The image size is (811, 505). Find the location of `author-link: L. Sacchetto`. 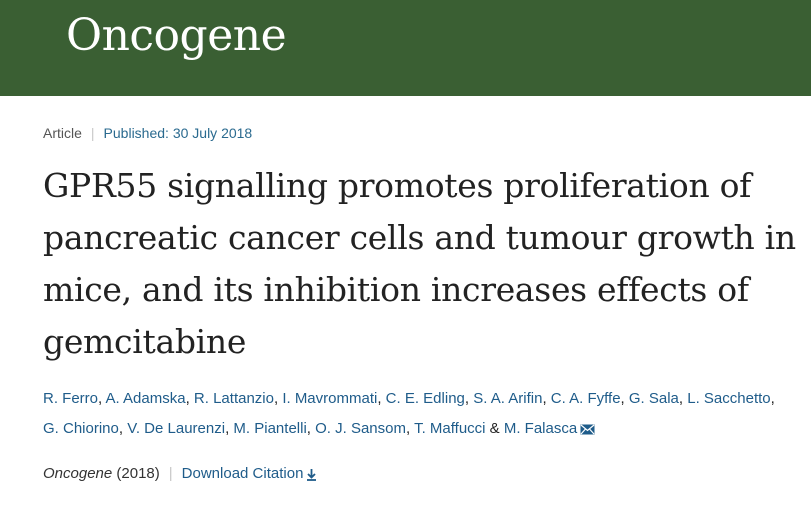

author-link: L. Sacchetto is located at coordinates (729, 398).